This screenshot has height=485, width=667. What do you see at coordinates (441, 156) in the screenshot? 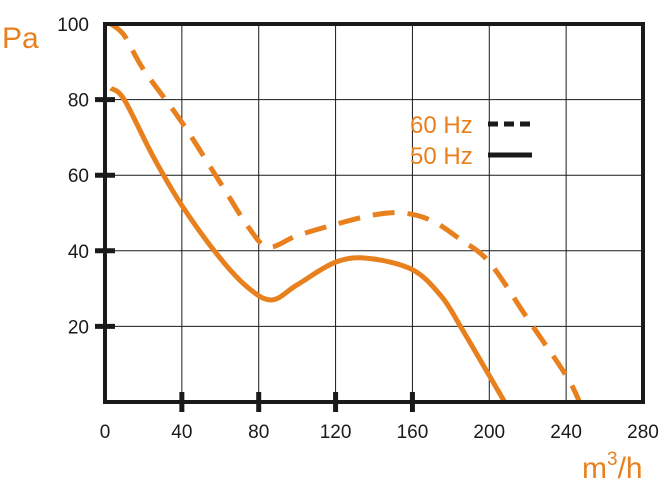
I see `legend-label-50hz: 50 Hz` at bounding box center [441, 156].